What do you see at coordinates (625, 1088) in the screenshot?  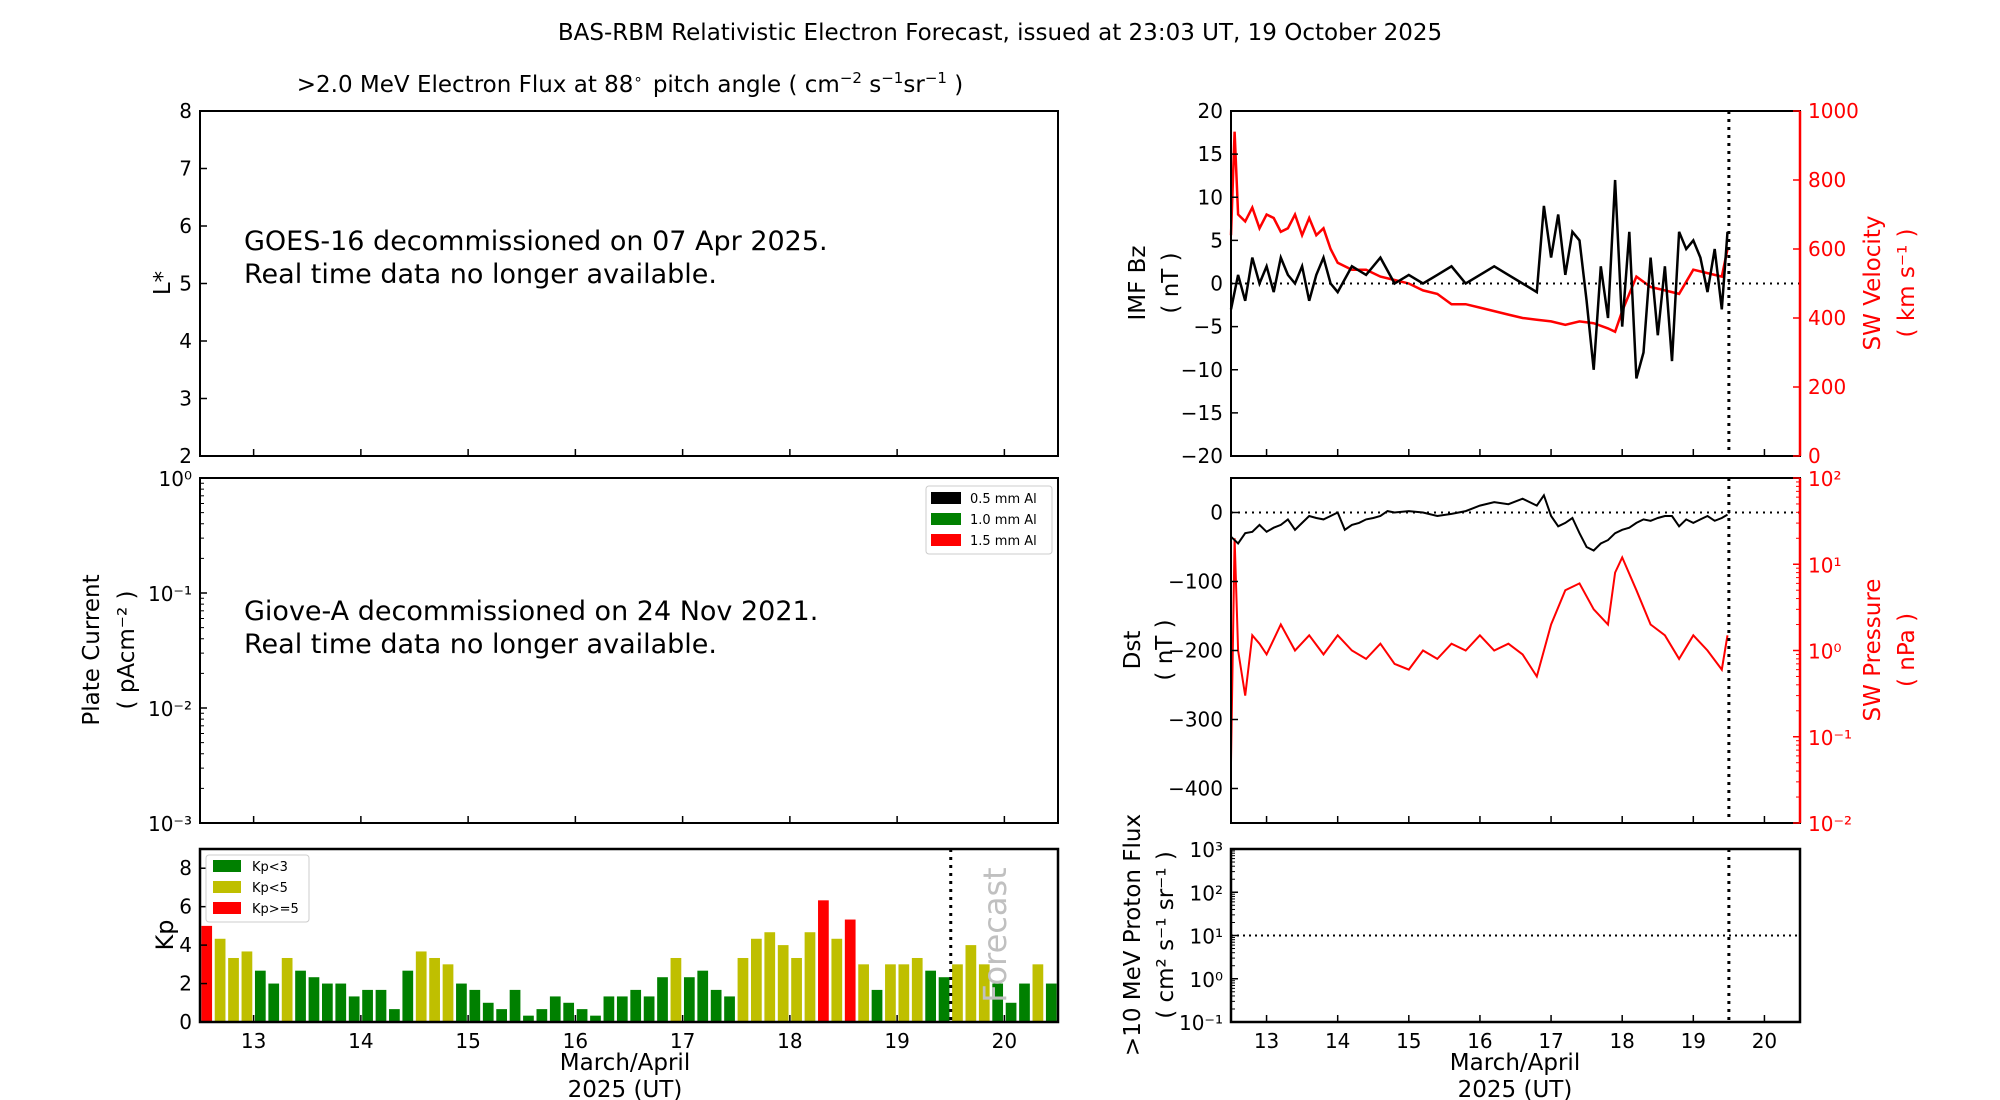 I see `kp-xlabel-line2: 2025 (UT)` at bounding box center [625, 1088].